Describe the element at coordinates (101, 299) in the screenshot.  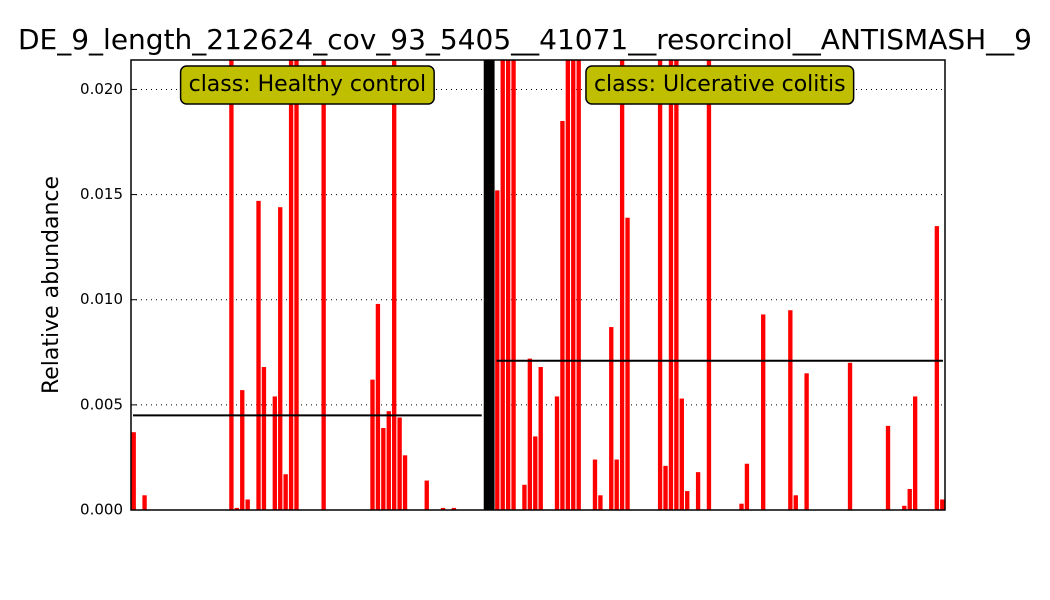
I see `y-tick-label: 0.010` at that location.